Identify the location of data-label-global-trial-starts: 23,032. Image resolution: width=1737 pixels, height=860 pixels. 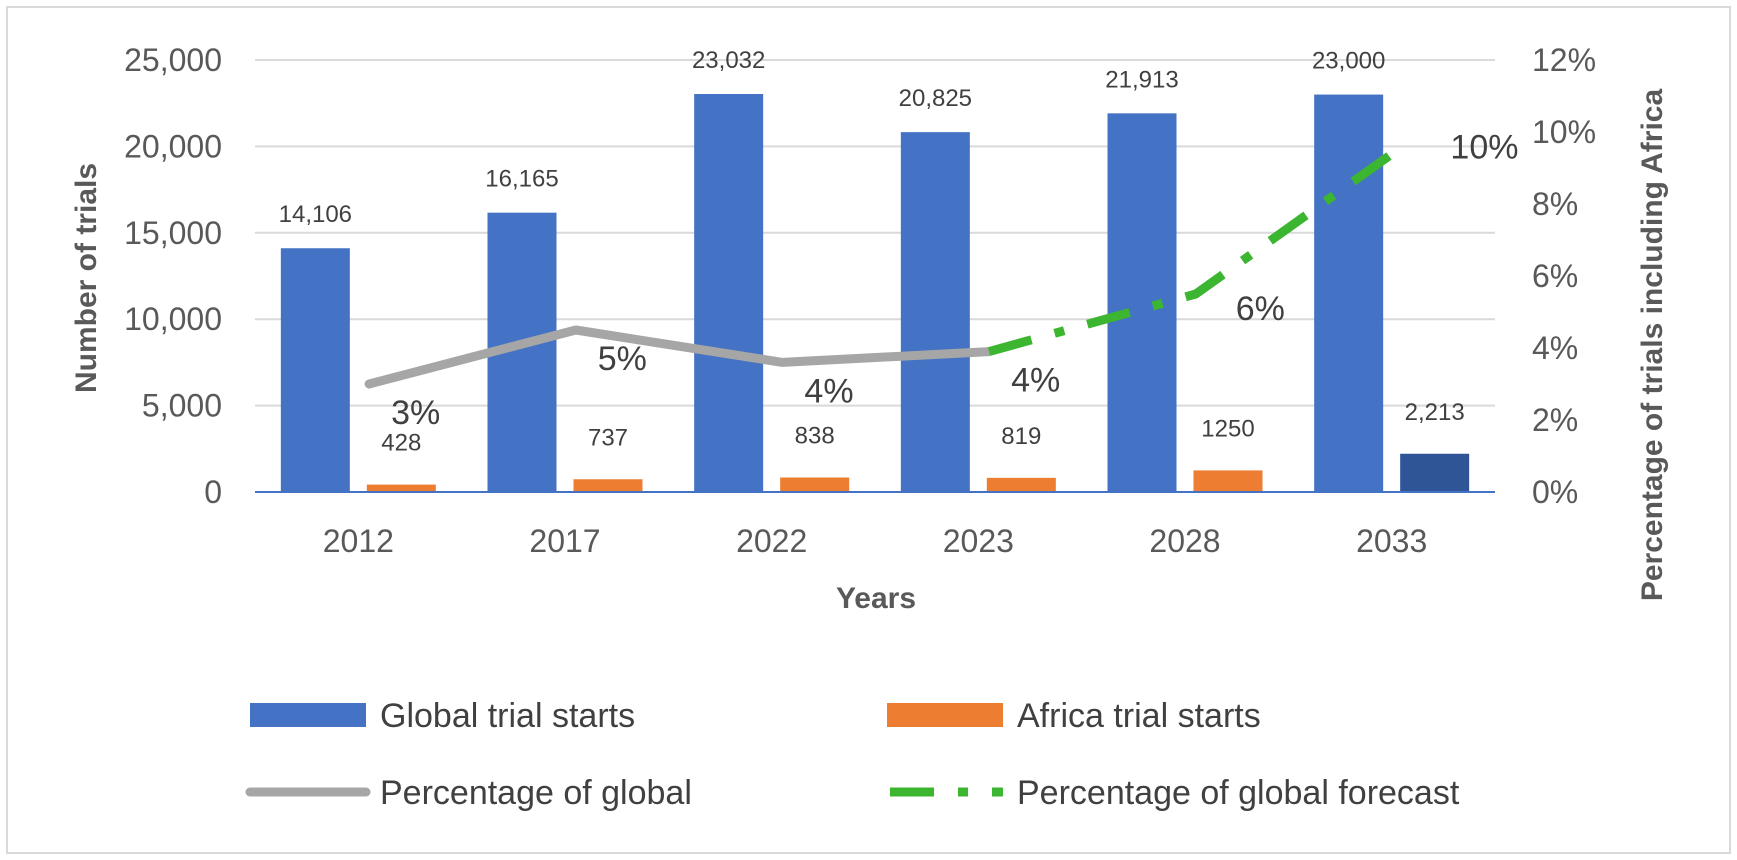
(728, 60).